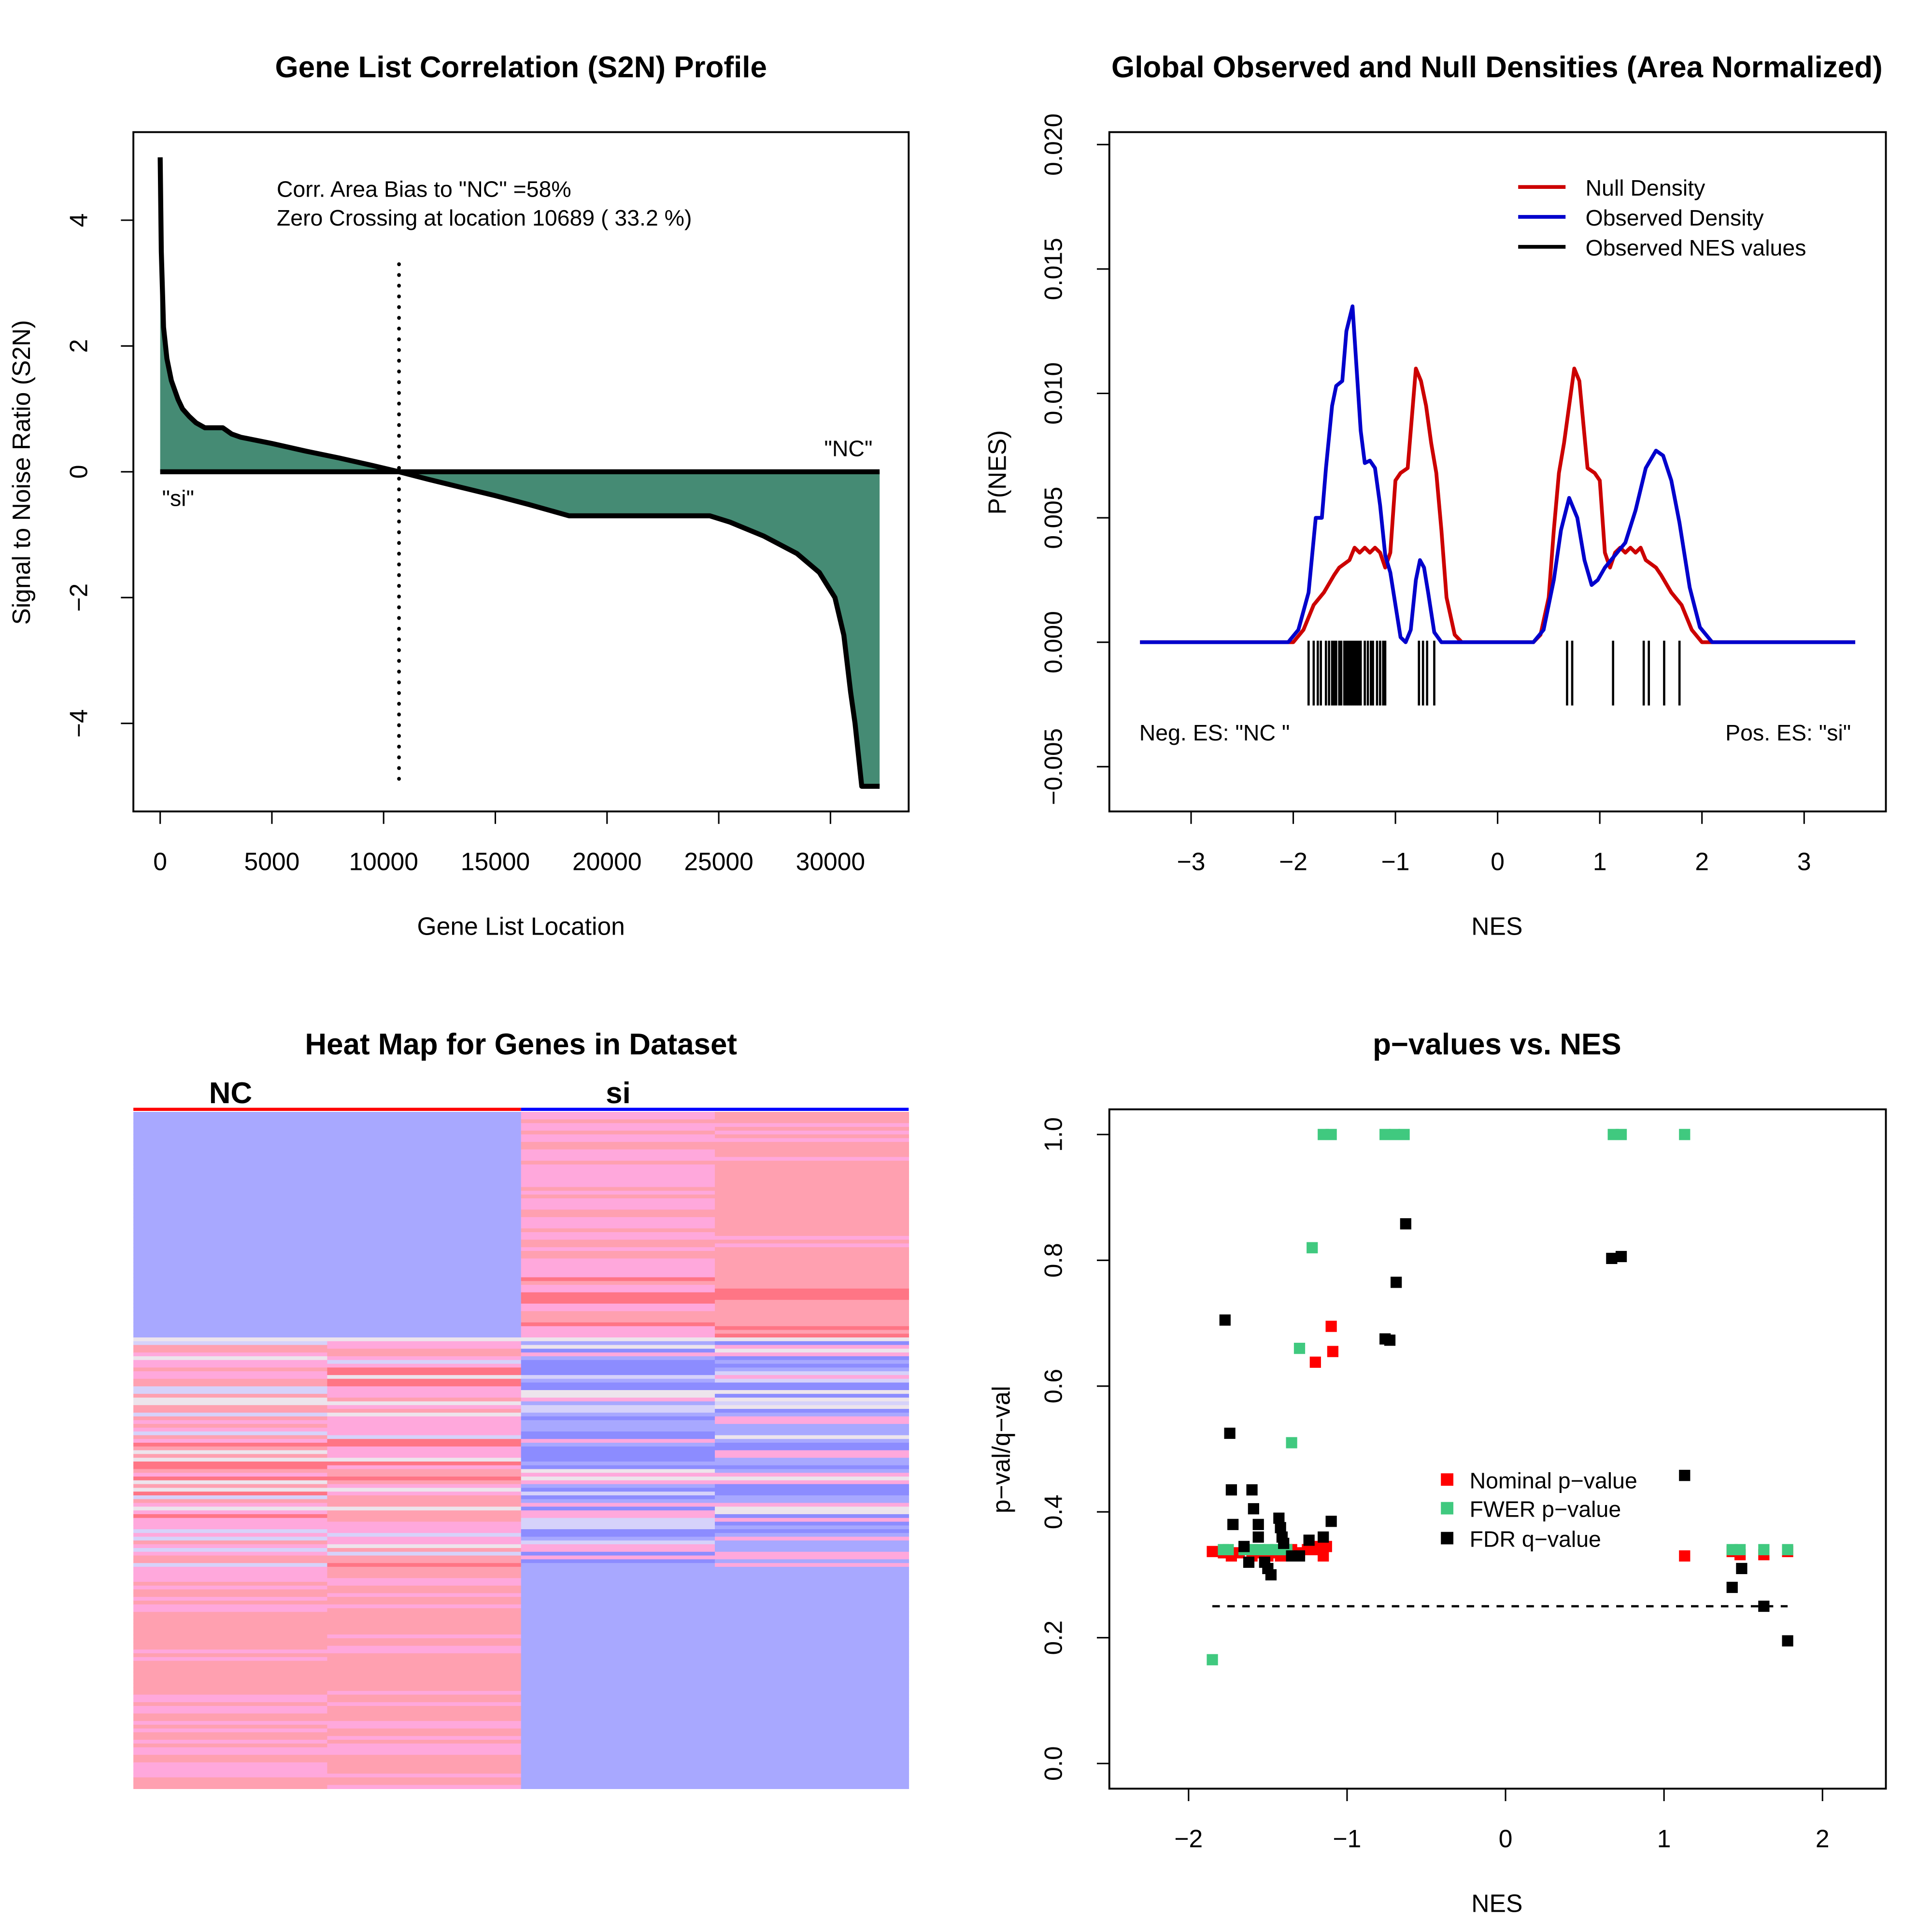 The height and width of the screenshot is (1932, 1932). Describe the element at coordinates (1675, 217) in the screenshot. I see `legend-observed-label: Observed Density` at that location.